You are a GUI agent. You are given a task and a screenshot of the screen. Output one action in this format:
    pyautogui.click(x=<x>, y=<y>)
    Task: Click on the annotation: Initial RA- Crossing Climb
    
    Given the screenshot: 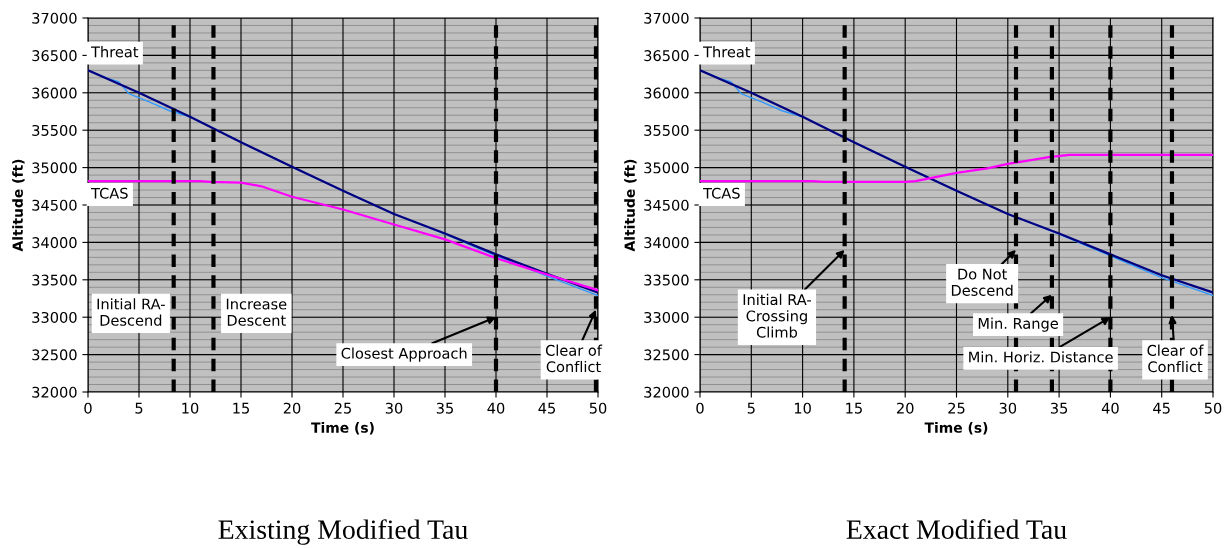 What is the action you would take?
    pyautogui.click(x=777, y=315)
    